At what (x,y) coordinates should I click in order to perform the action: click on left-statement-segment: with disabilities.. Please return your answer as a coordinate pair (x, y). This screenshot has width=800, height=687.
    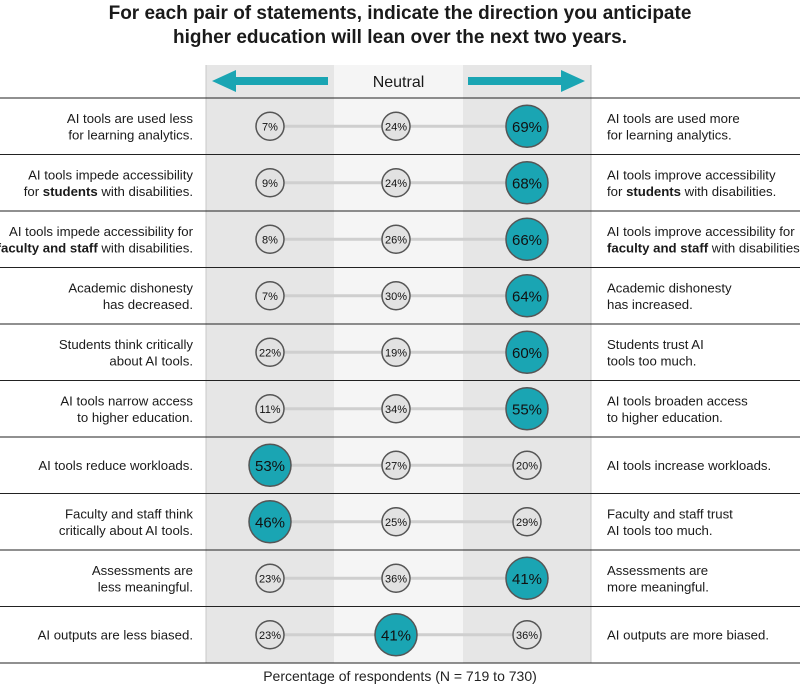
    Looking at the image, I should click on (145, 247).